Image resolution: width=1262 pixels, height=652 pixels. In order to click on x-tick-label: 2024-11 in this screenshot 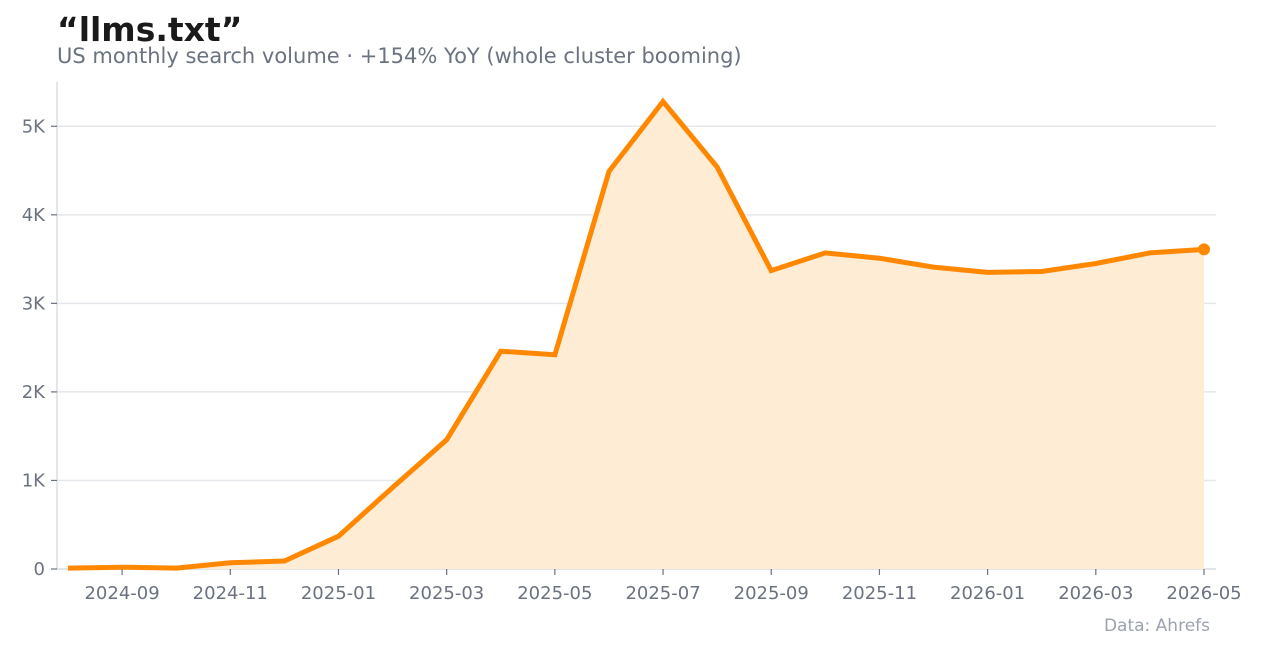, I will do `click(230, 593)`.